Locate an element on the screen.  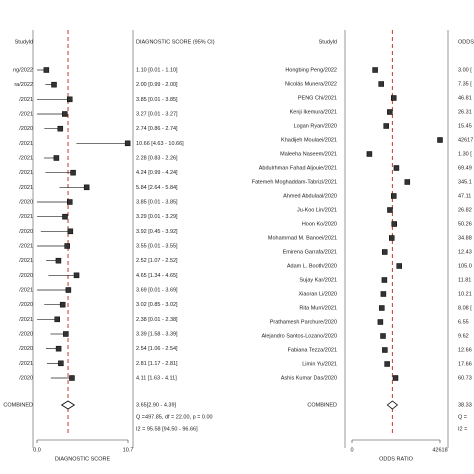
combined-label: COMBINED is located at coordinates (18, 405).